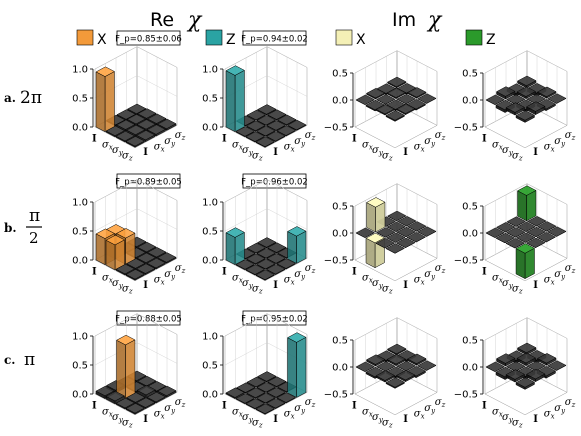 Image resolution: width=581 pixels, height=436 pixels. I want to click on row-label-b: b. π 2, so click(23, 226).